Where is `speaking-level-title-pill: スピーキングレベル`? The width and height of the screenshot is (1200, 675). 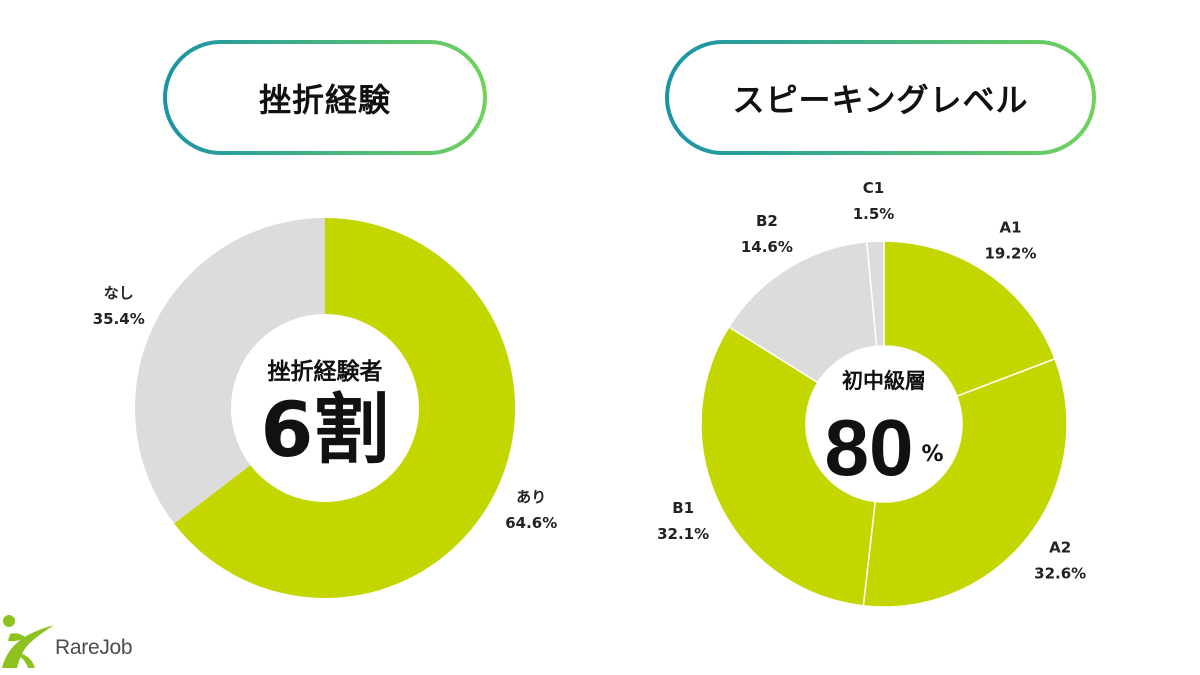
speaking-level-title-pill: スピーキングレベル is located at coordinates (880, 97).